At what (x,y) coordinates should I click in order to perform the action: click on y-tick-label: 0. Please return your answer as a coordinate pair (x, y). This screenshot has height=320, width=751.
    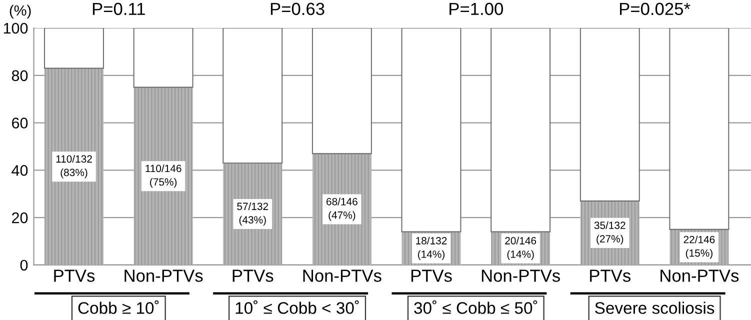
    Looking at the image, I should click on (24, 265).